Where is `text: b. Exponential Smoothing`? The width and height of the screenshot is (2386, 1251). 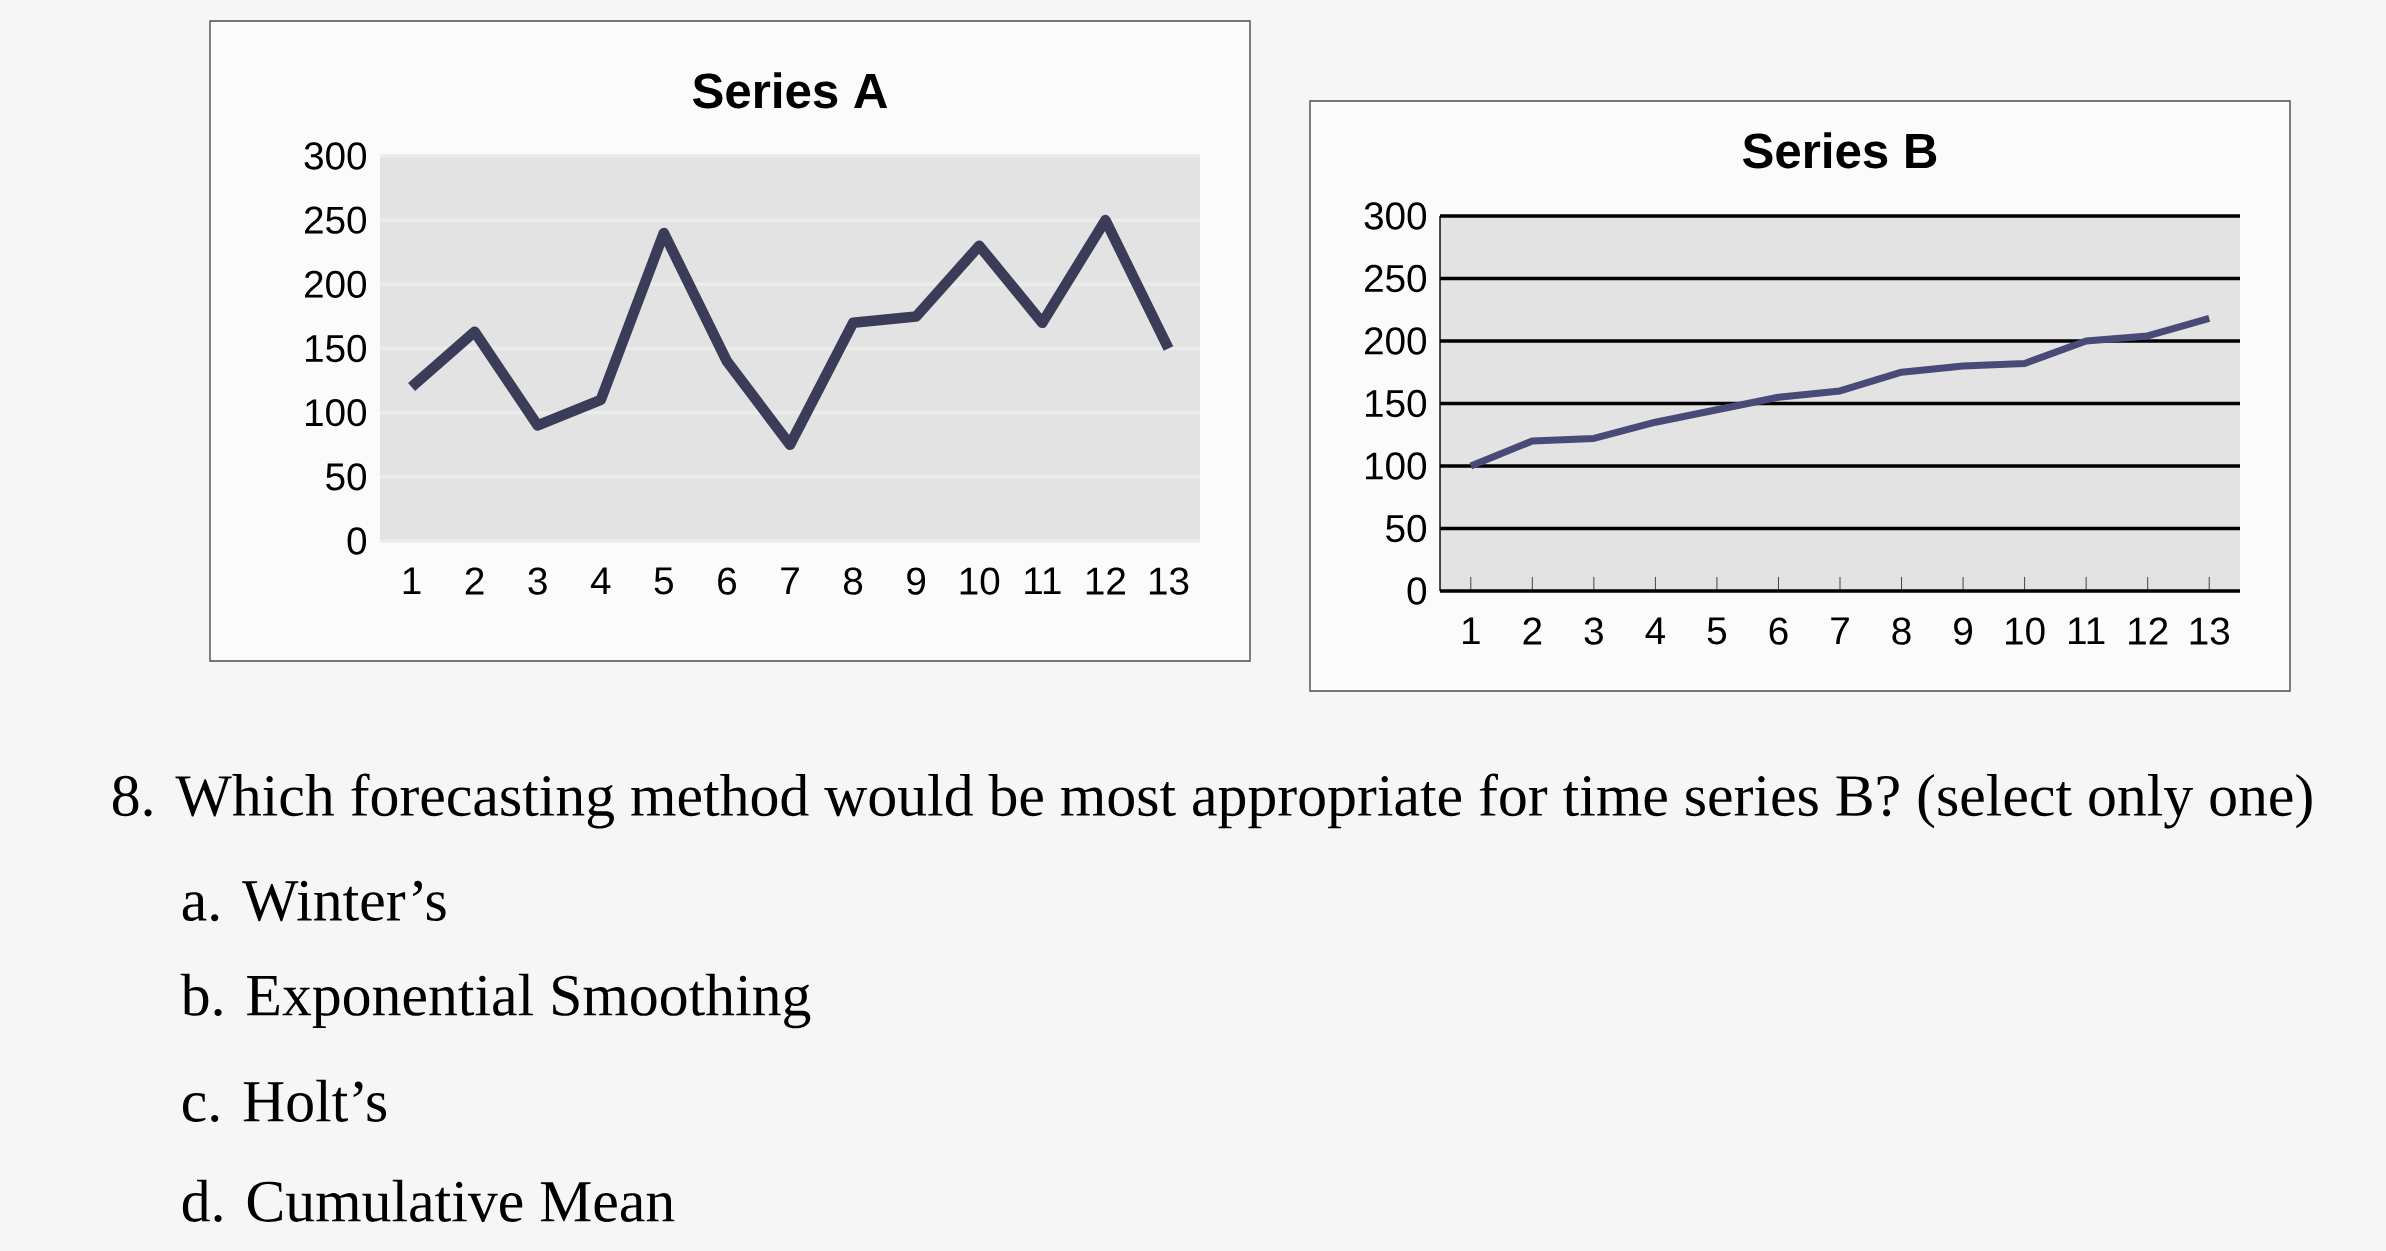 text: b. Exponential Smoothing is located at coordinates (495, 1001).